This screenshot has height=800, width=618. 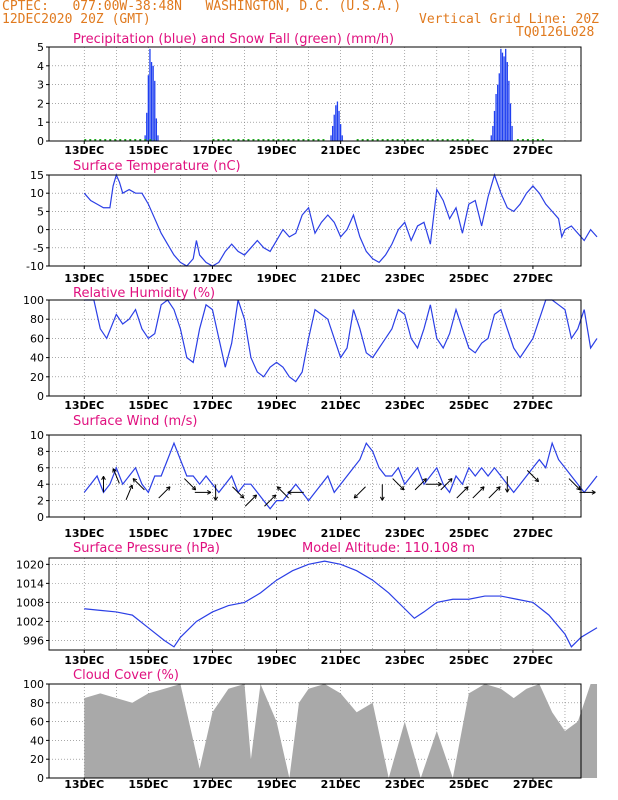 I want to click on y-tick-label: 4, so click(x=40, y=66).